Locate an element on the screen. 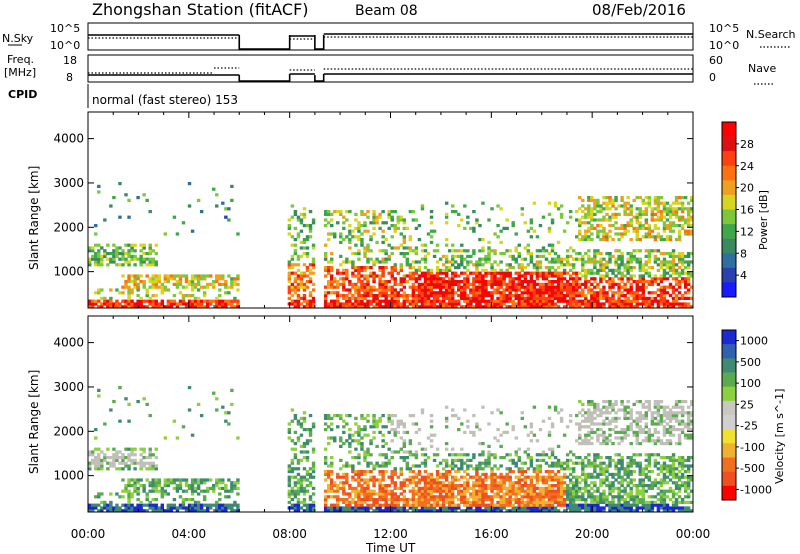 The image size is (800, 554). power-ylabel: Slant Range [km] is located at coordinates (34, 218).